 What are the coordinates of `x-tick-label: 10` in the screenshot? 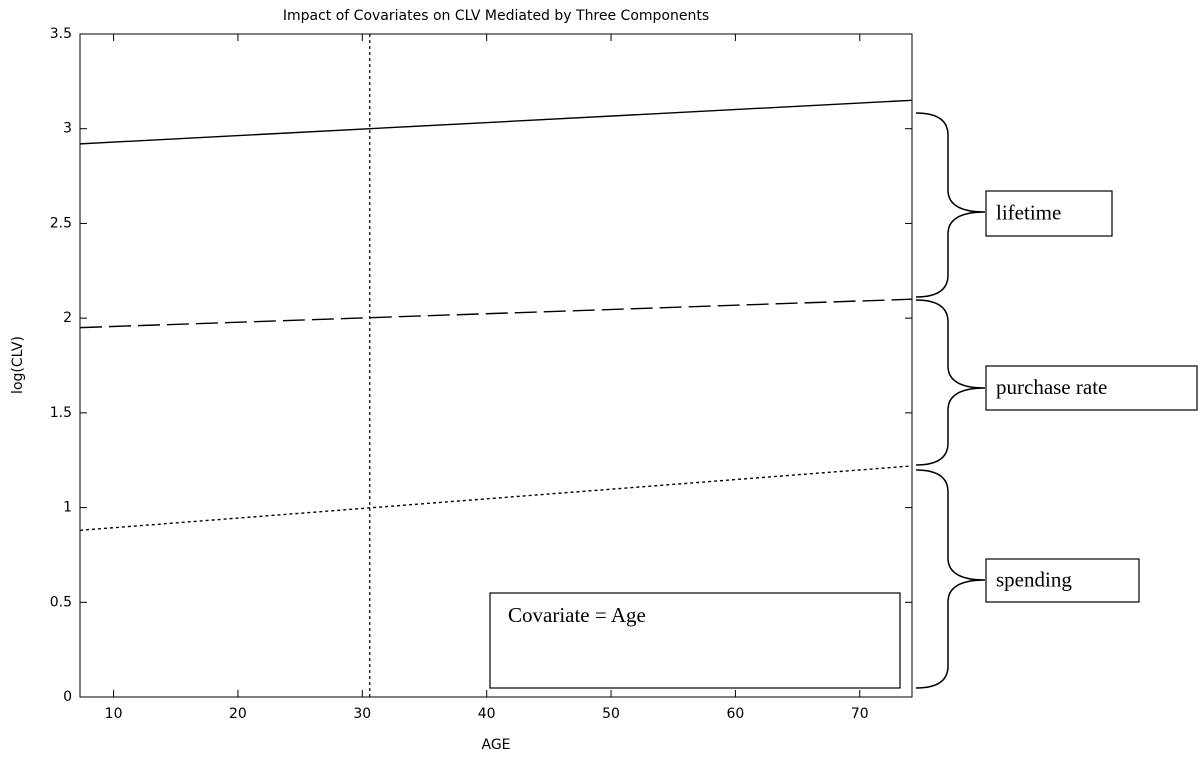 It's located at (114, 714).